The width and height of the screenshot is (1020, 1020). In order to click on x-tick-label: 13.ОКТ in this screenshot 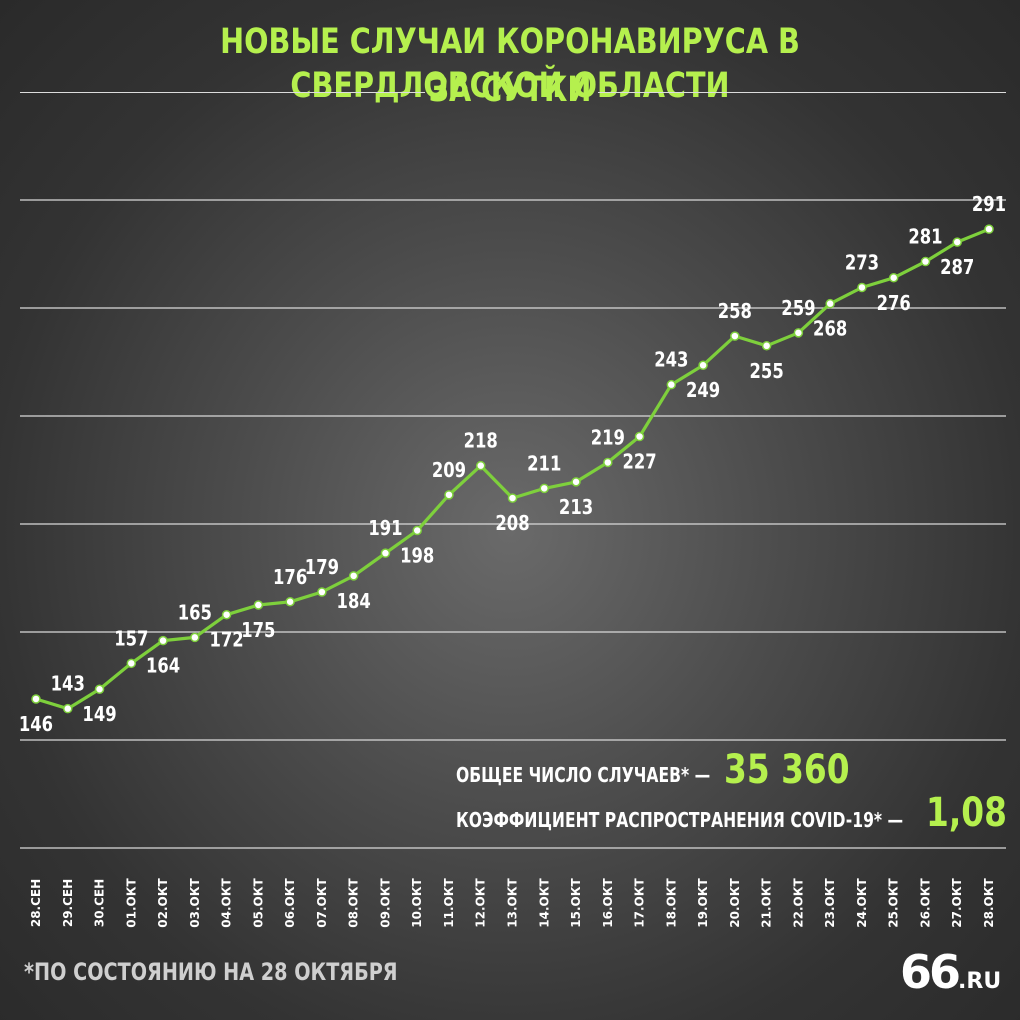, I will do `click(513, 902)`.